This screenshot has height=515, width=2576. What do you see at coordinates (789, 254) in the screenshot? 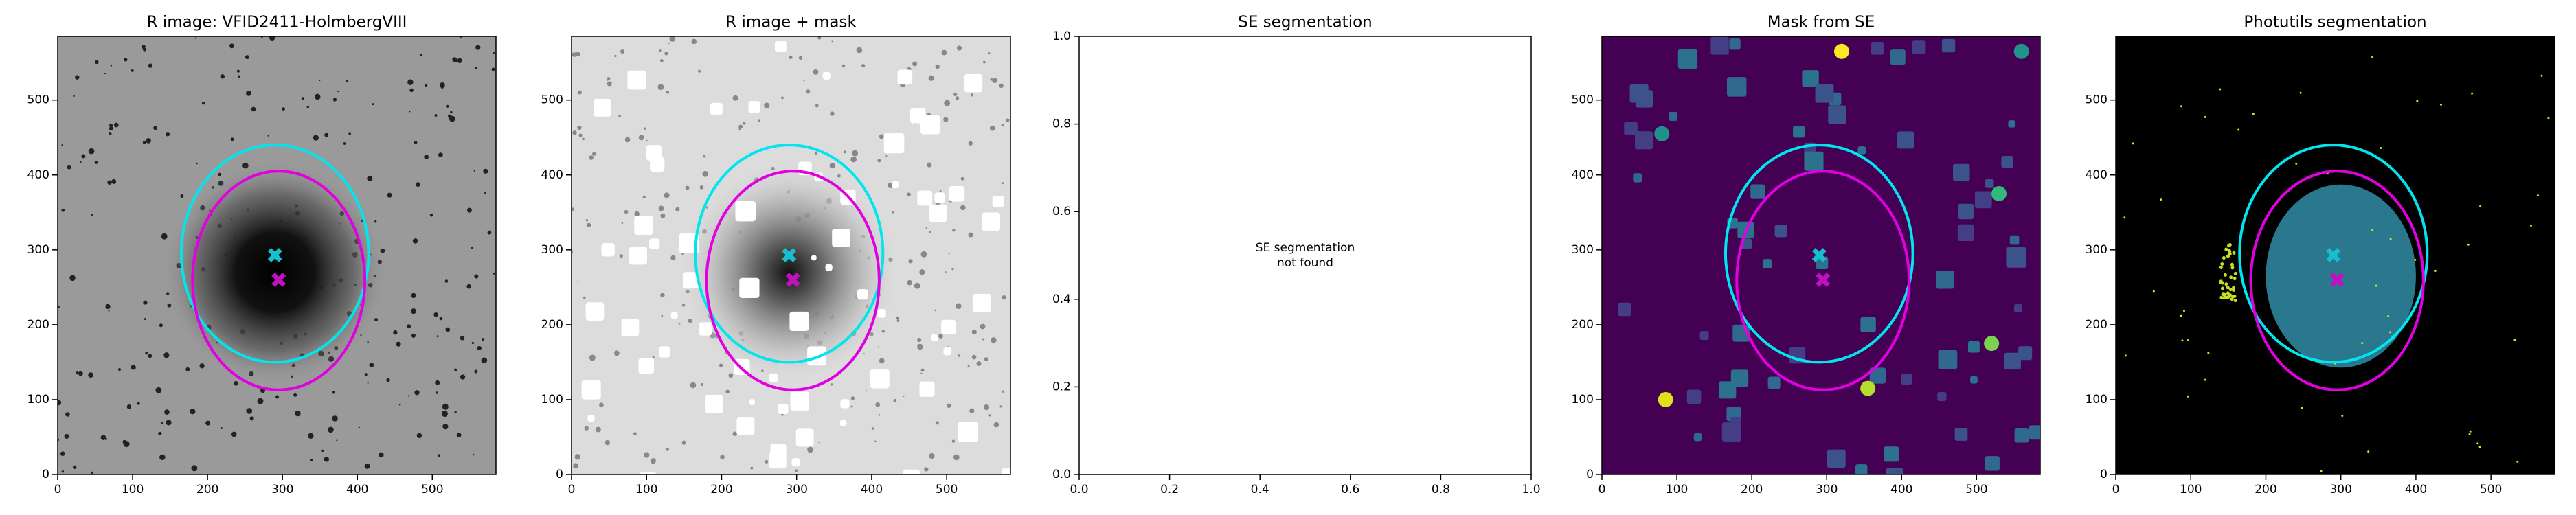
I see `center-marker` at bounding box center [789, 254].